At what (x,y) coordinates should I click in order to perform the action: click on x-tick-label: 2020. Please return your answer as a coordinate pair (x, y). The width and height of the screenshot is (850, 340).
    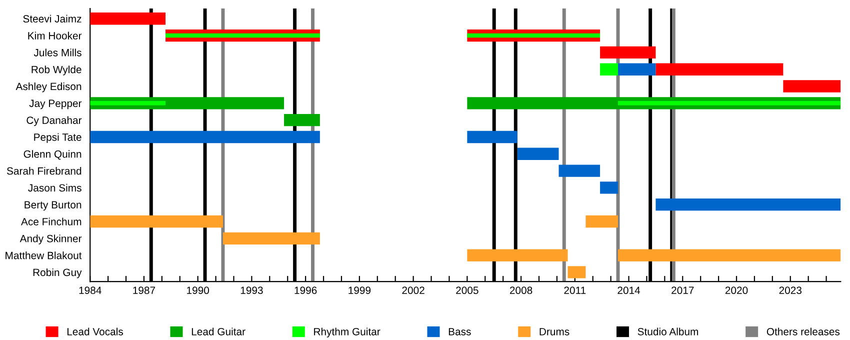
    Looking at the image, I should click on (736, 290).